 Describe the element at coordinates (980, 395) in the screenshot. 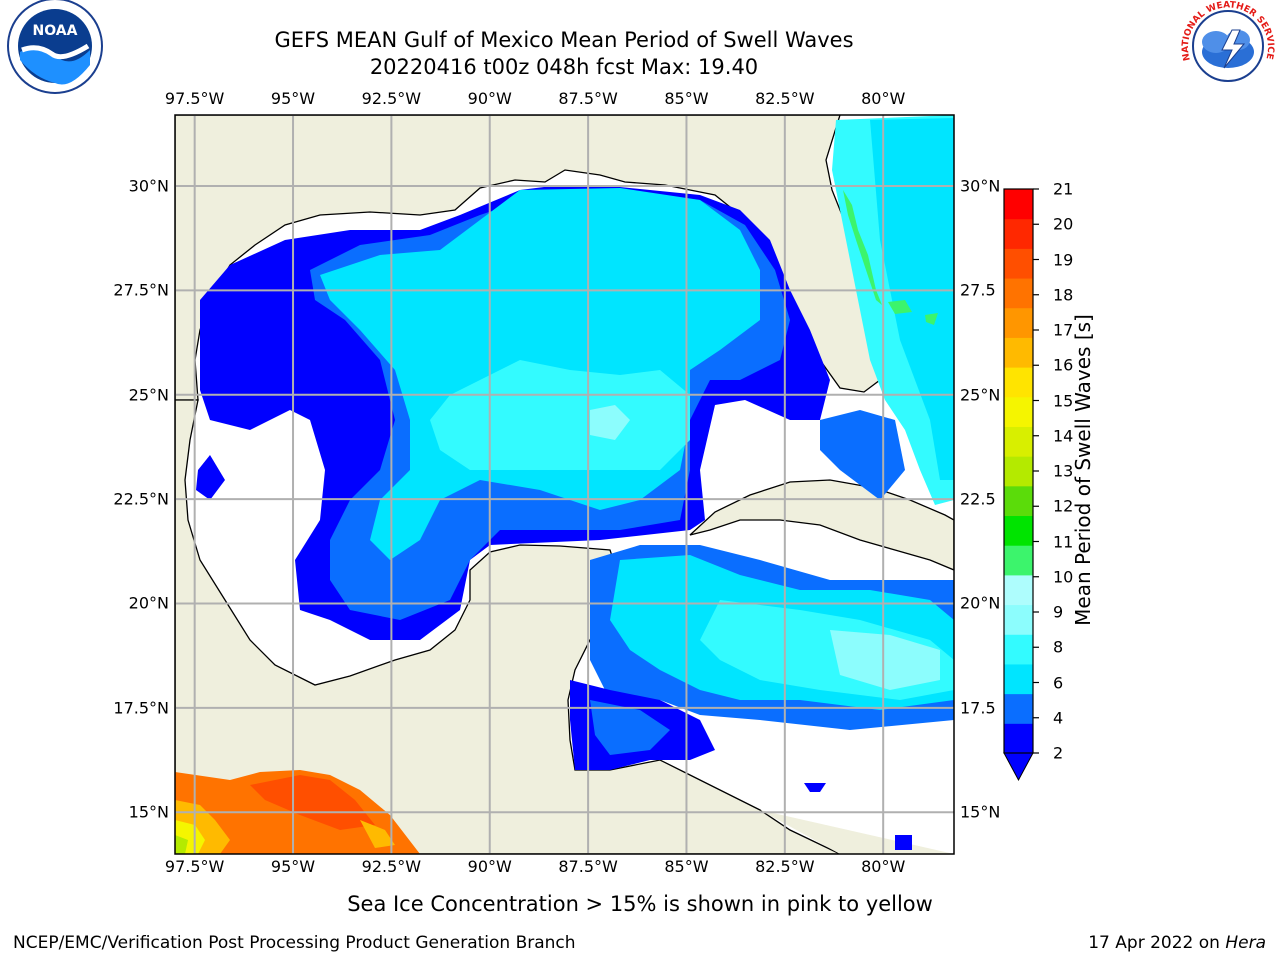

I see `lat-tick-label-right: 25°N` at that location.